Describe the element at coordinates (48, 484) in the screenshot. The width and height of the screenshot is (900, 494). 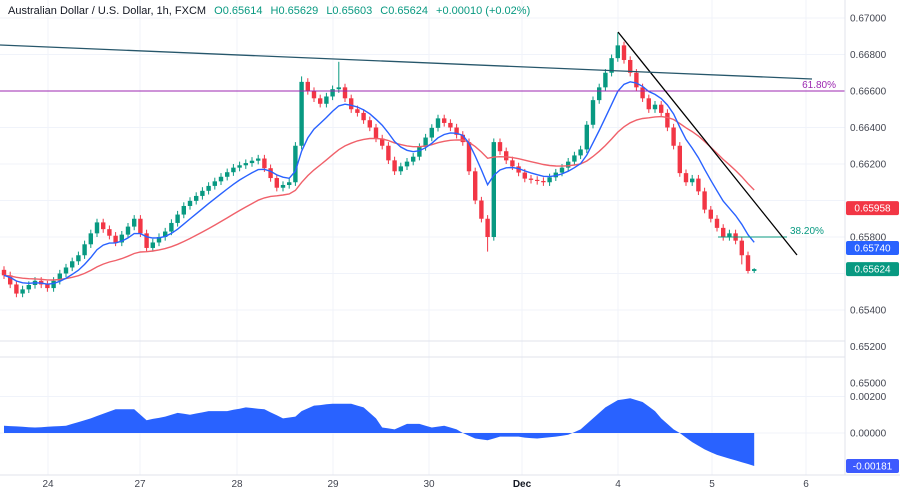
I see `time-axis-label: 24` at that location.